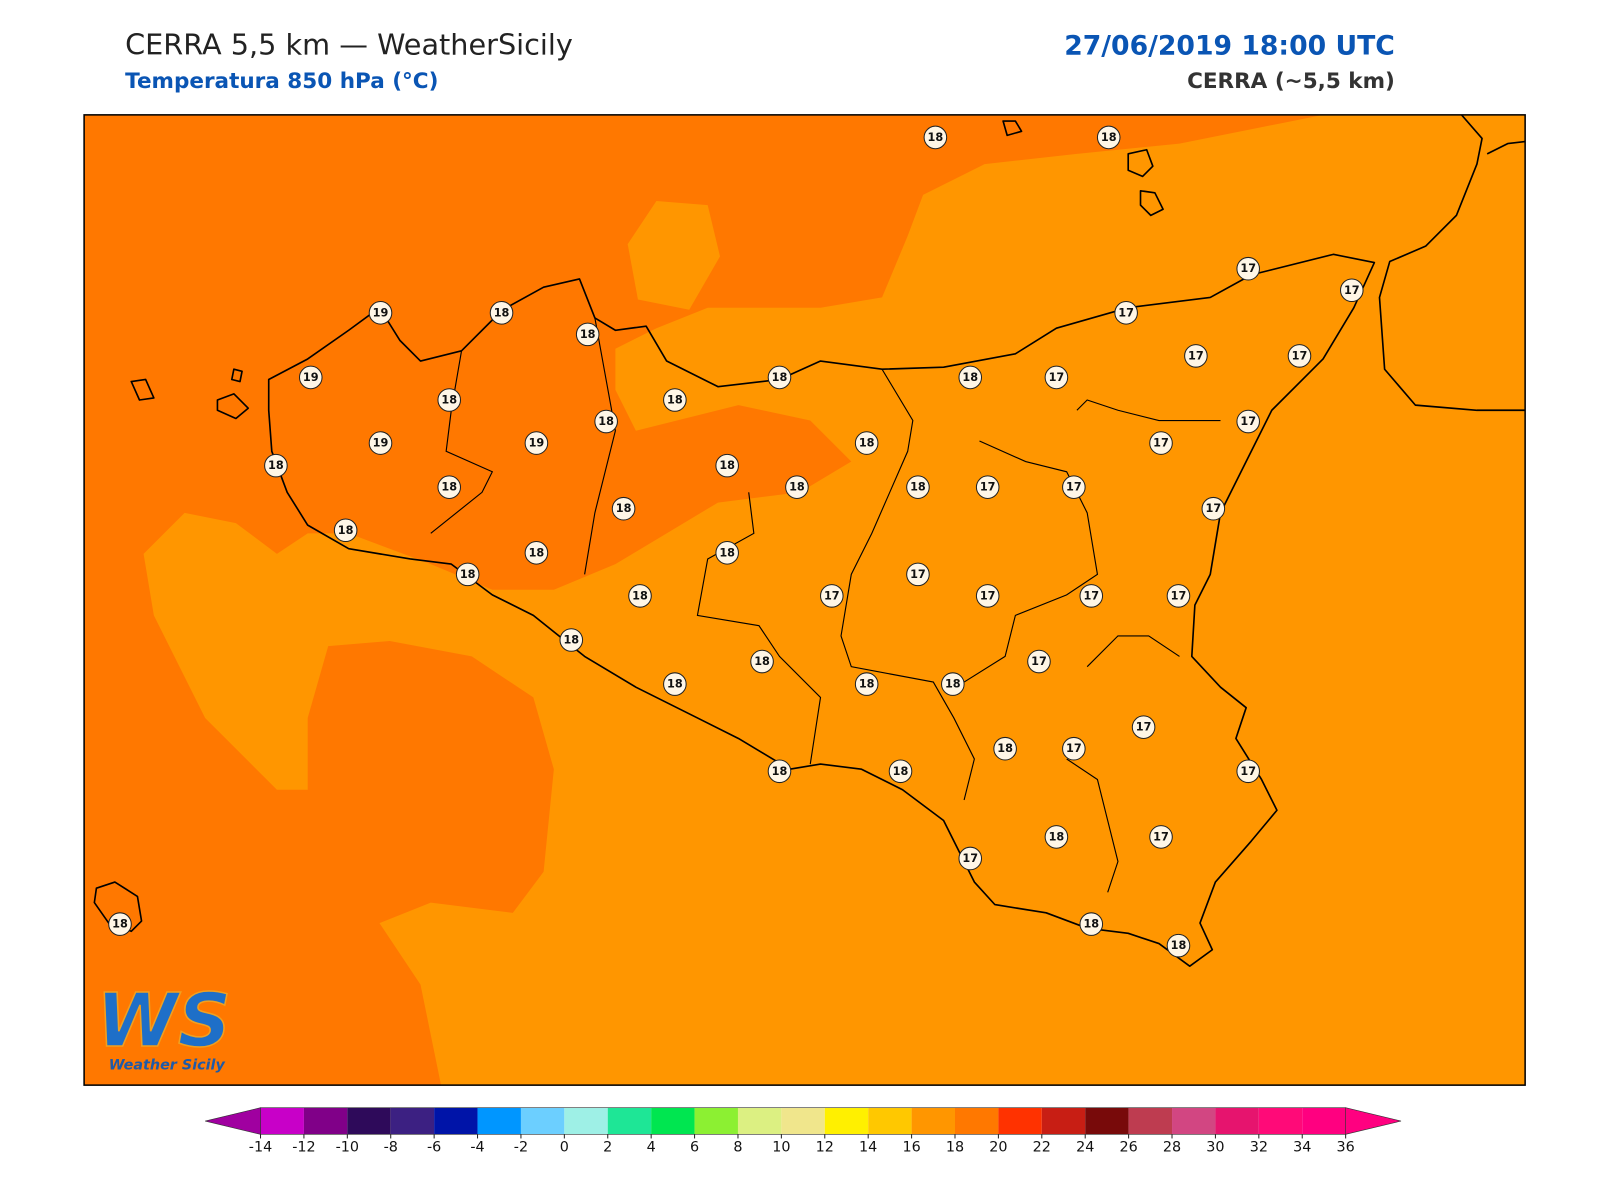 Image resolution: width=1600 pixels, height=1200 pixels. What do you see at coordinates (349, 44) in the screenshot?
I see `title: CERRA 5,5 km — WeatherSicily` at bounding box center [349, 44].